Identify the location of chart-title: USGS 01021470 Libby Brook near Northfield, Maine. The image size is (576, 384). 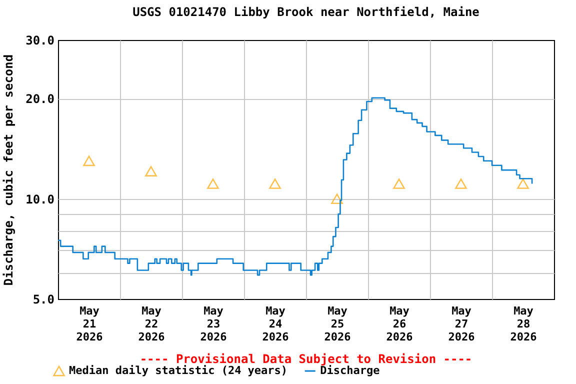
(306, 12).